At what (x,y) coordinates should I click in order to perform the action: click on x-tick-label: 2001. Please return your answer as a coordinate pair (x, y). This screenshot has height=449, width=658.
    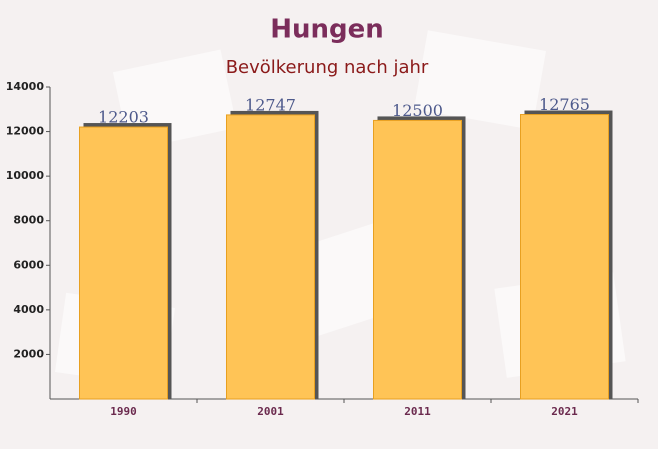
    Looking at the image, I should click on (270, 411).